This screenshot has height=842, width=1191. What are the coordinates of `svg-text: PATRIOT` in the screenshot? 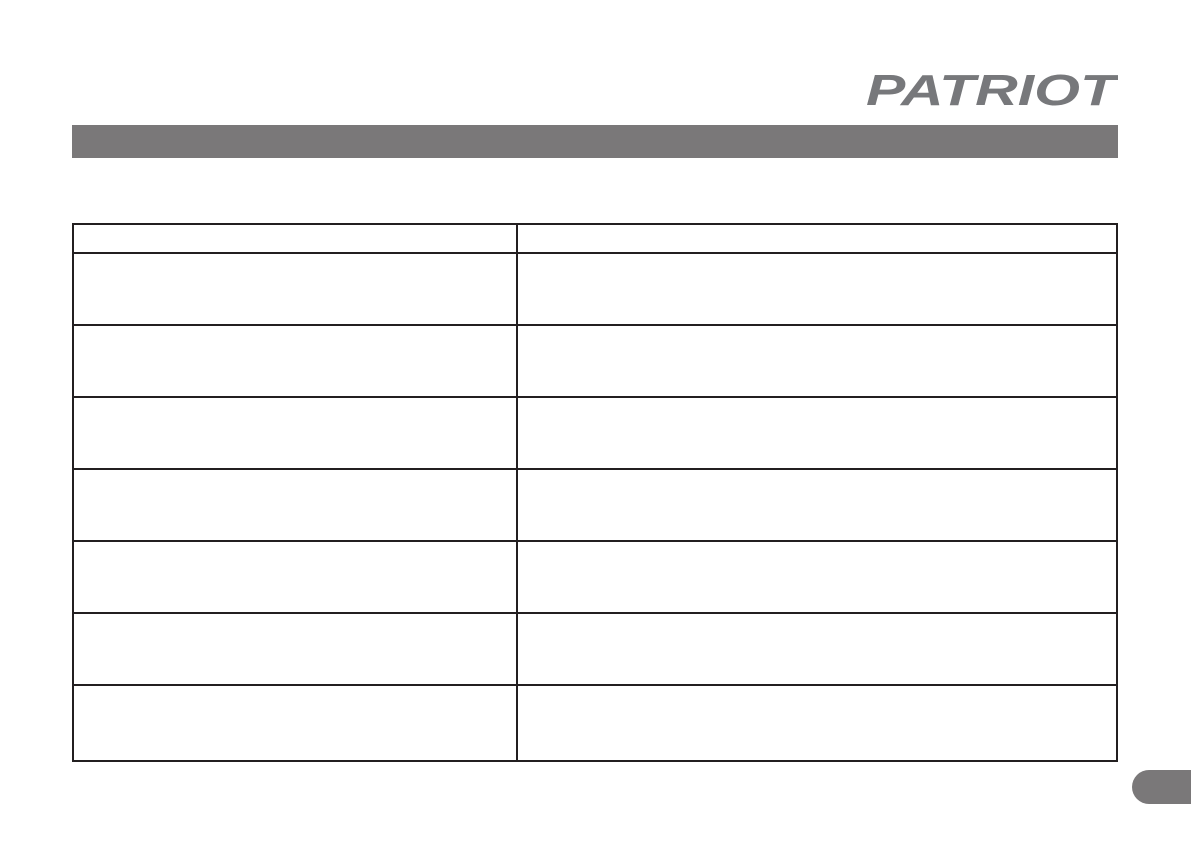 It's located at (992, 90).